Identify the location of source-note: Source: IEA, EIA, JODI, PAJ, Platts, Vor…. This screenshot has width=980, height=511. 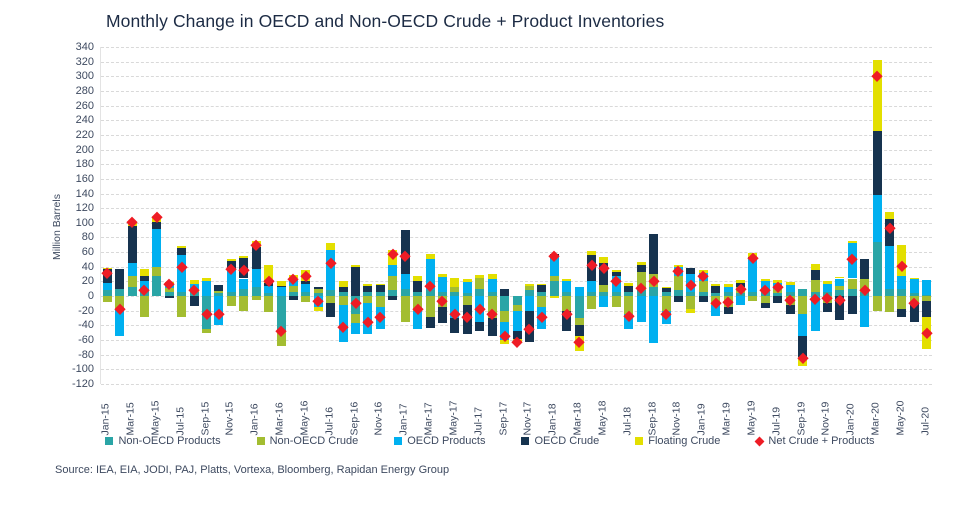
(252, 470).